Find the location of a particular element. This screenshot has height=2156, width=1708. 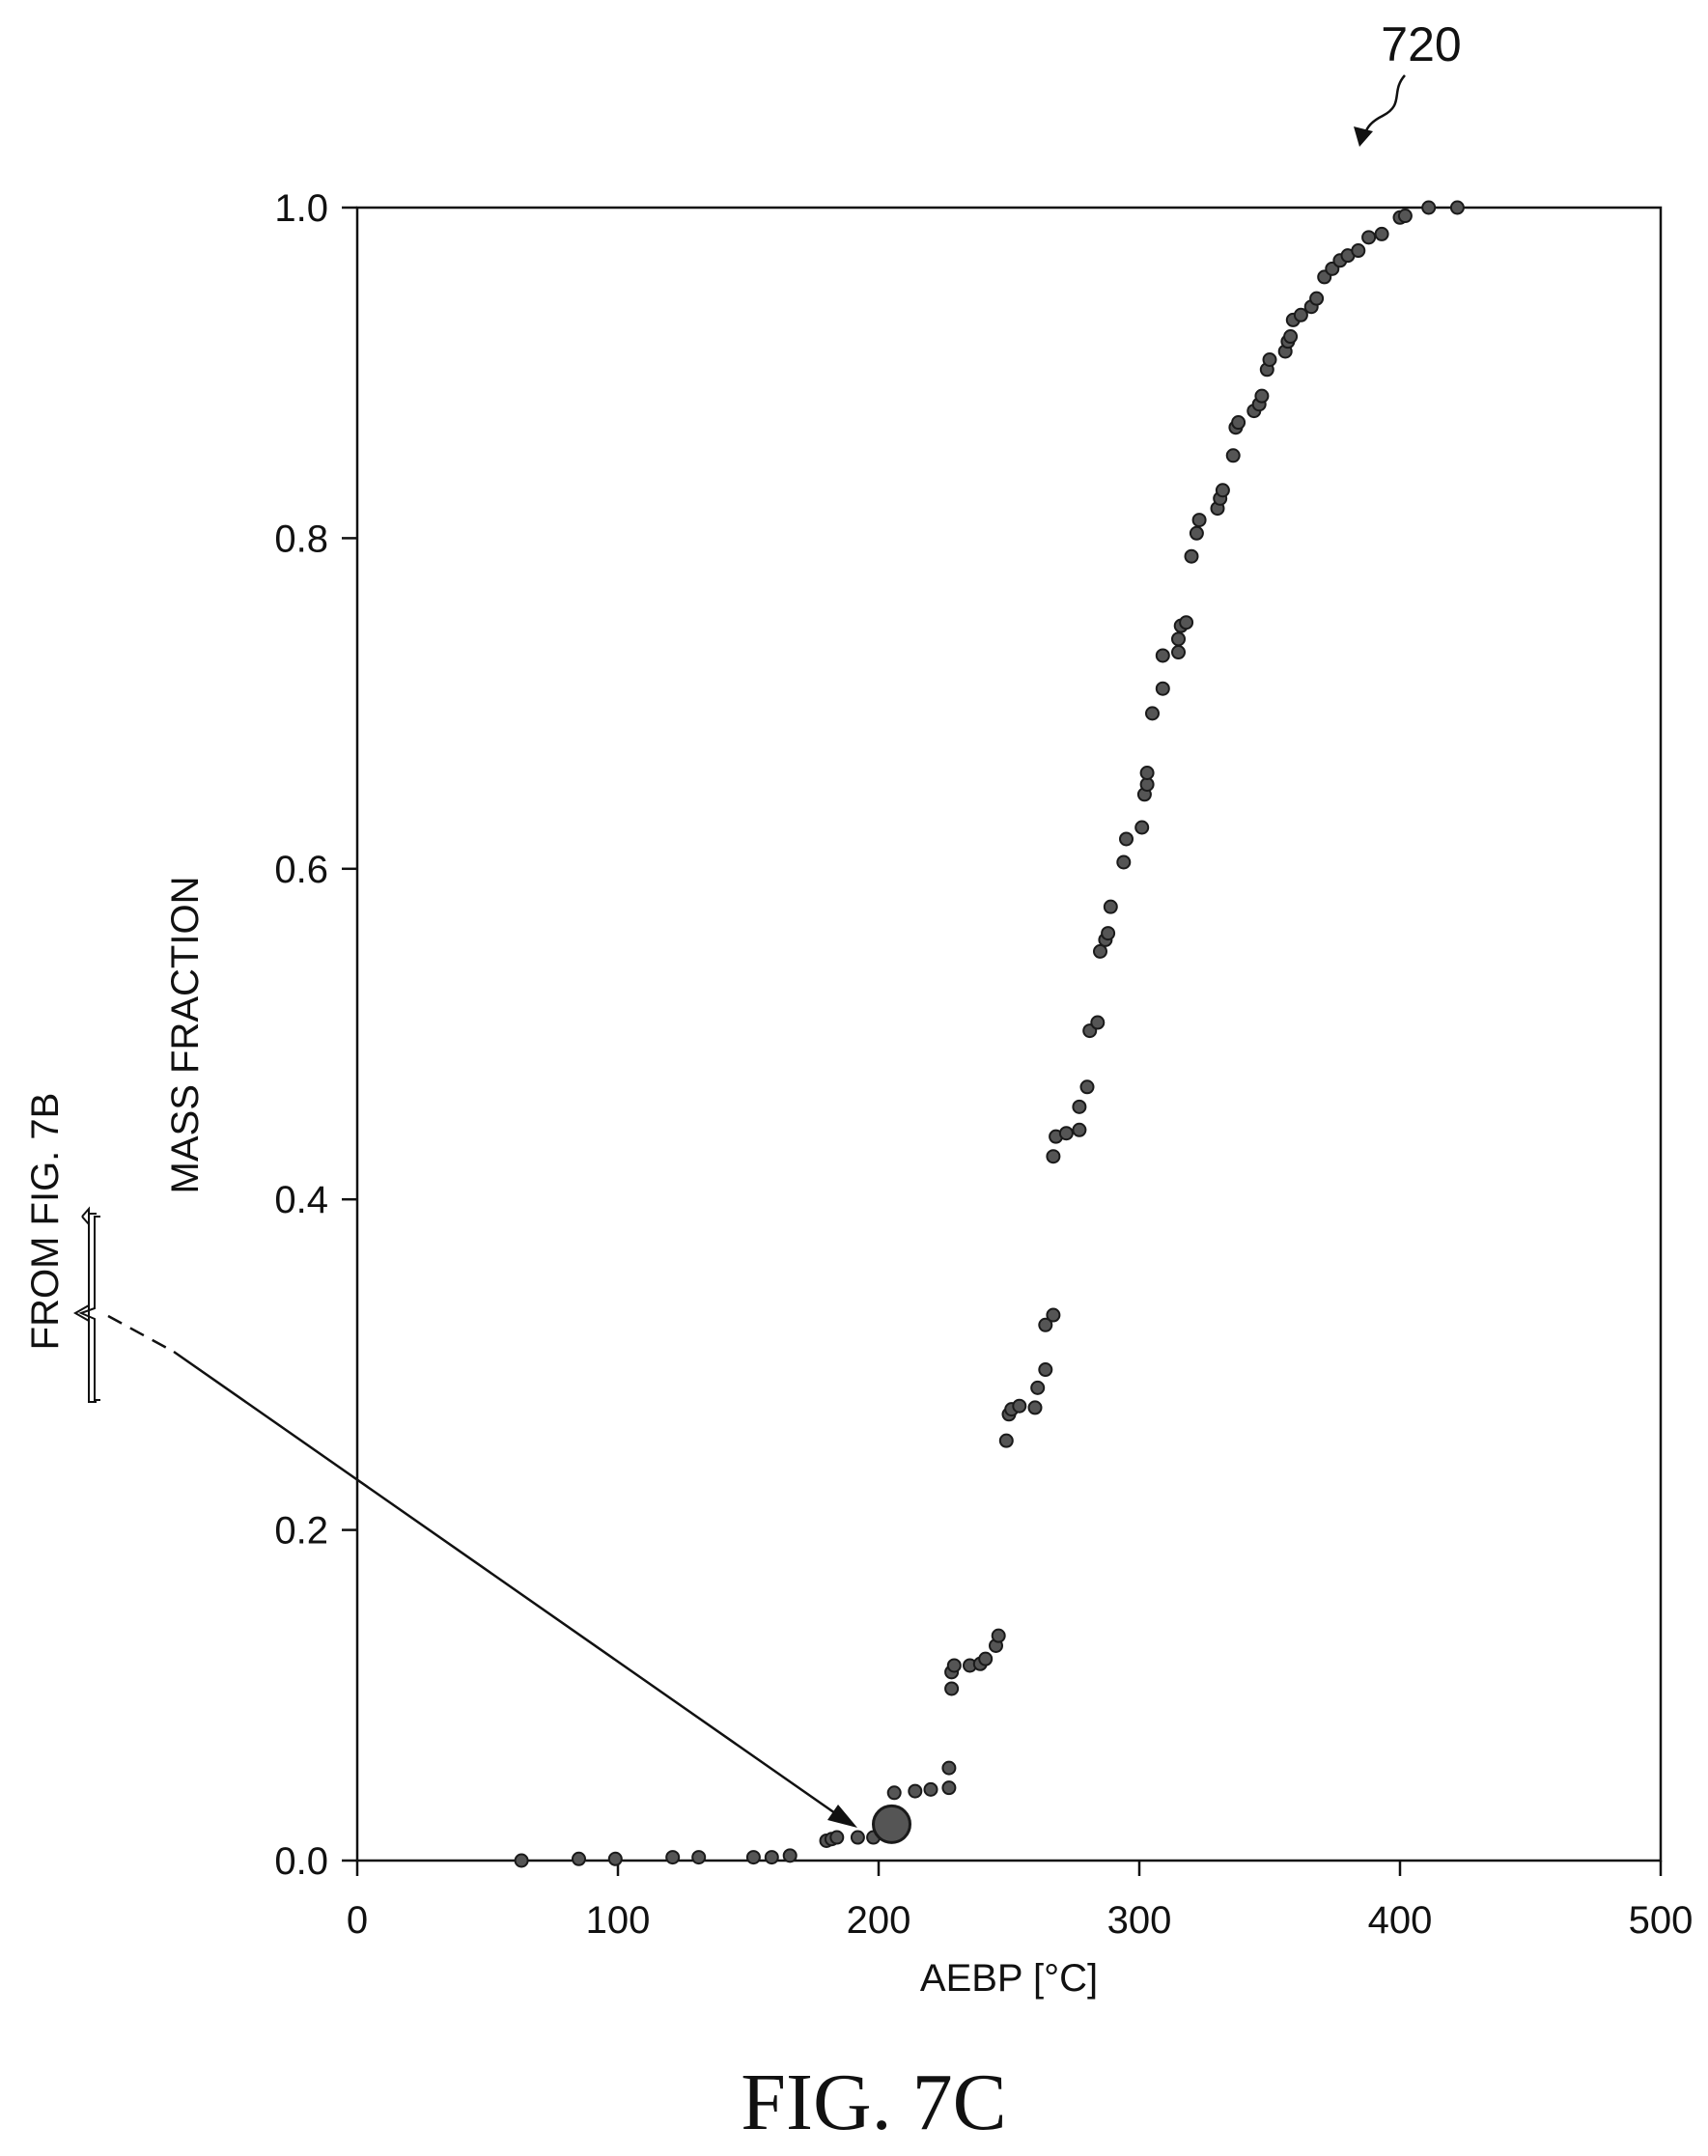

from-brace-inner is located at coordinates (89, 1308).